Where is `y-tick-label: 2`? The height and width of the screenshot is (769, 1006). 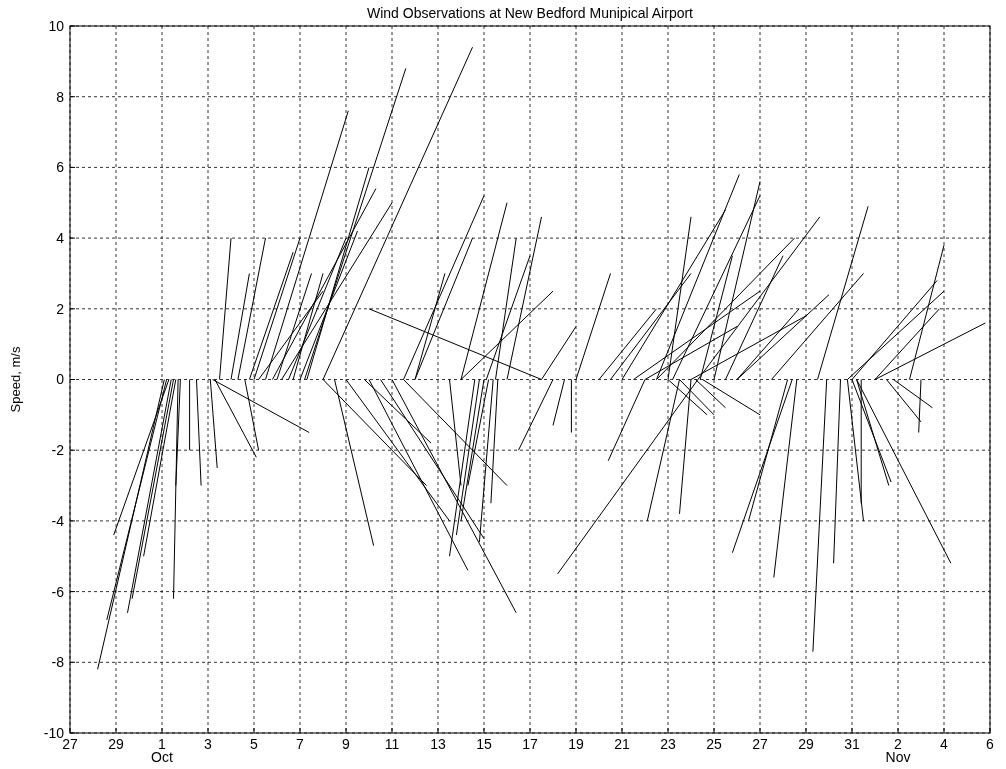 y-tick-label: 2 is located at coordinates (60, 308).